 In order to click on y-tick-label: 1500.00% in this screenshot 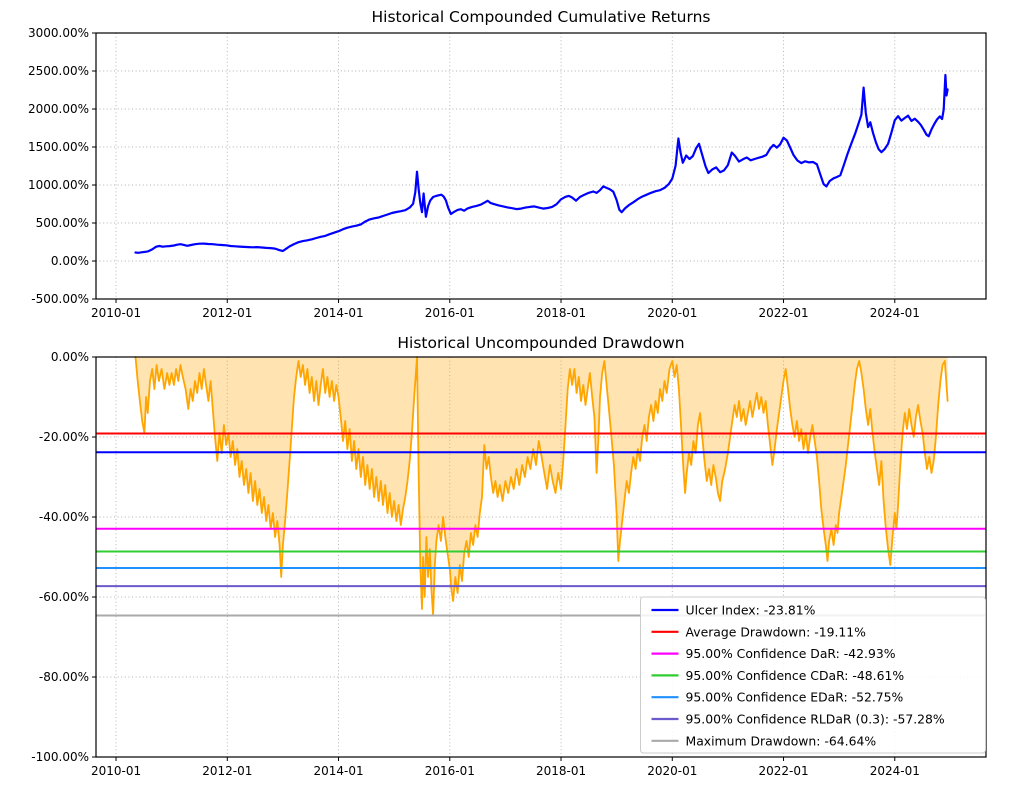, I will do `click(58, 147)`.